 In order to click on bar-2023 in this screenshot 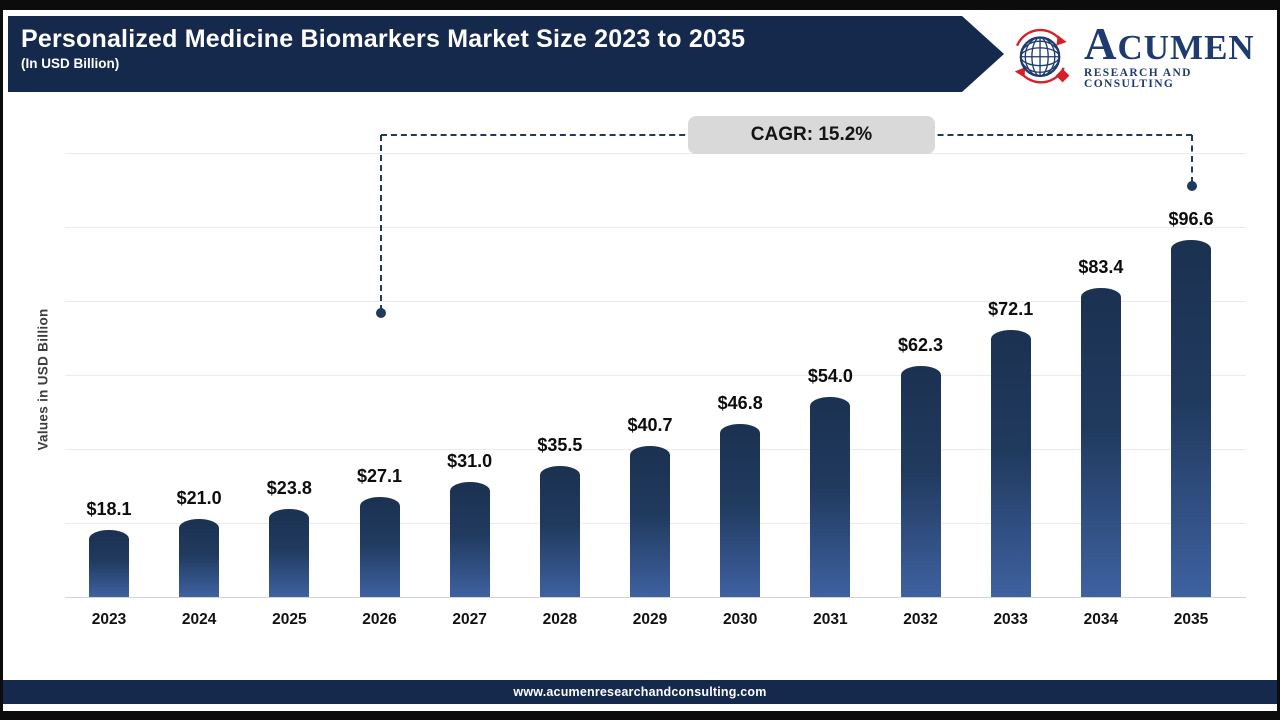, I will do `click(109, 563)`.